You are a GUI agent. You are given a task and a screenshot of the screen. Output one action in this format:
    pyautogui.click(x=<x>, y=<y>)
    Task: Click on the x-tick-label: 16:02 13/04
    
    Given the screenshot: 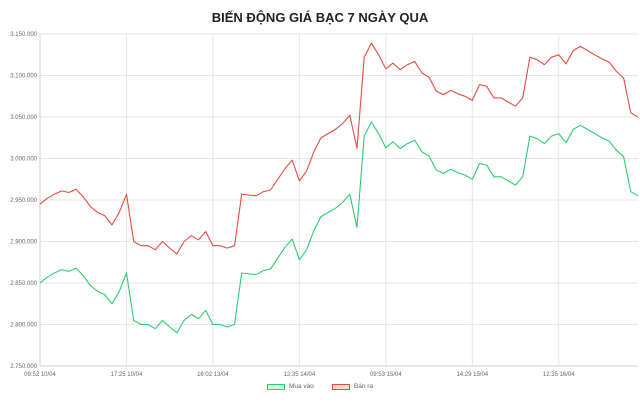 What is the action you would take?
    pyautogui.click(x=213, y=375)
    